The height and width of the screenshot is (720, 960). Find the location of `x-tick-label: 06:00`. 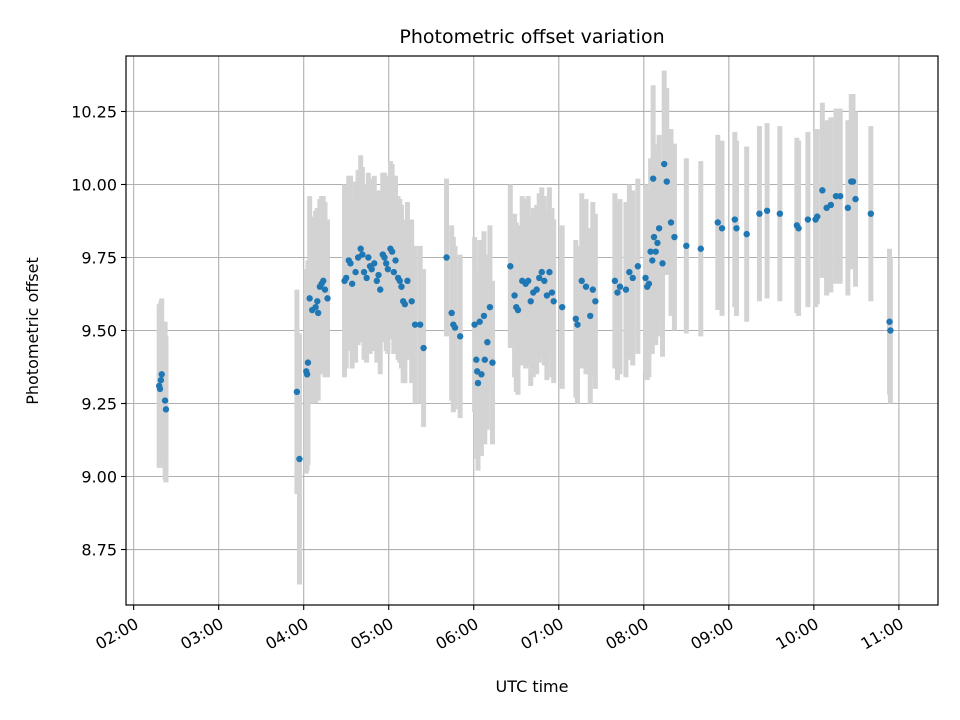

x-tick-label: 06:00 is located at coordinates (456, 634).